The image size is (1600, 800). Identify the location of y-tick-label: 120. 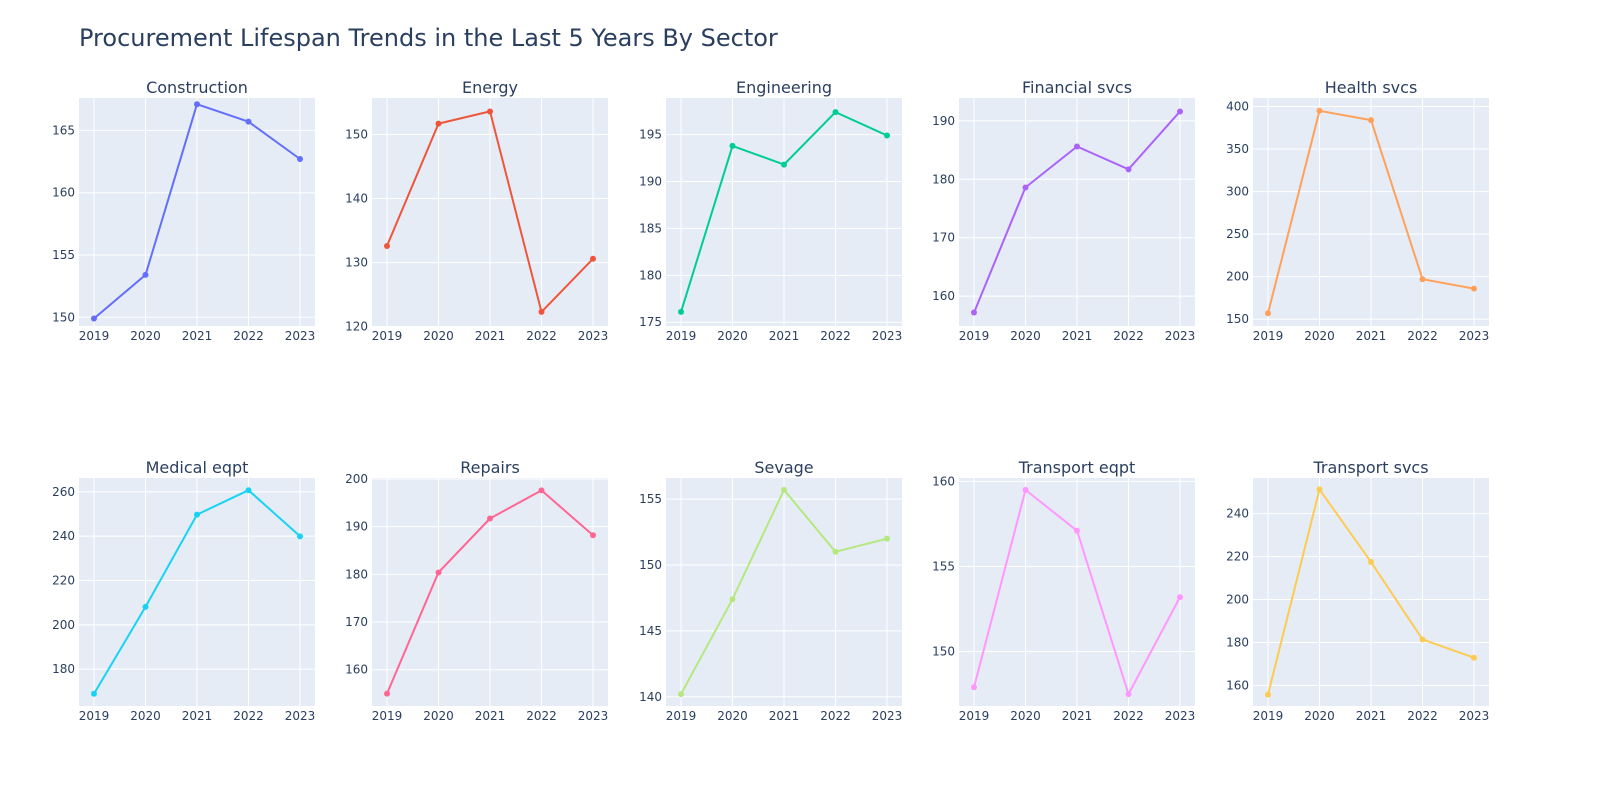
(356, 327).